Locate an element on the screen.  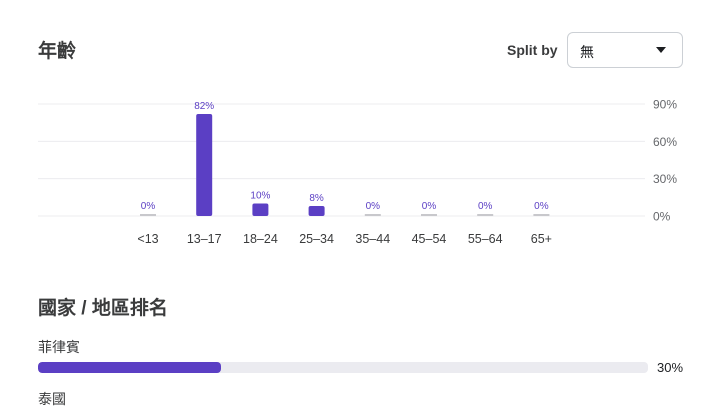
x-tick-label: 25–34 is located at coordinates (316, 239).